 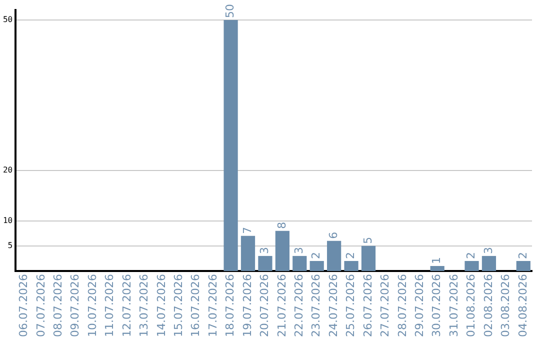 I want to click on x-tick-label: 22.07.2026, so click(x=299, y=306).